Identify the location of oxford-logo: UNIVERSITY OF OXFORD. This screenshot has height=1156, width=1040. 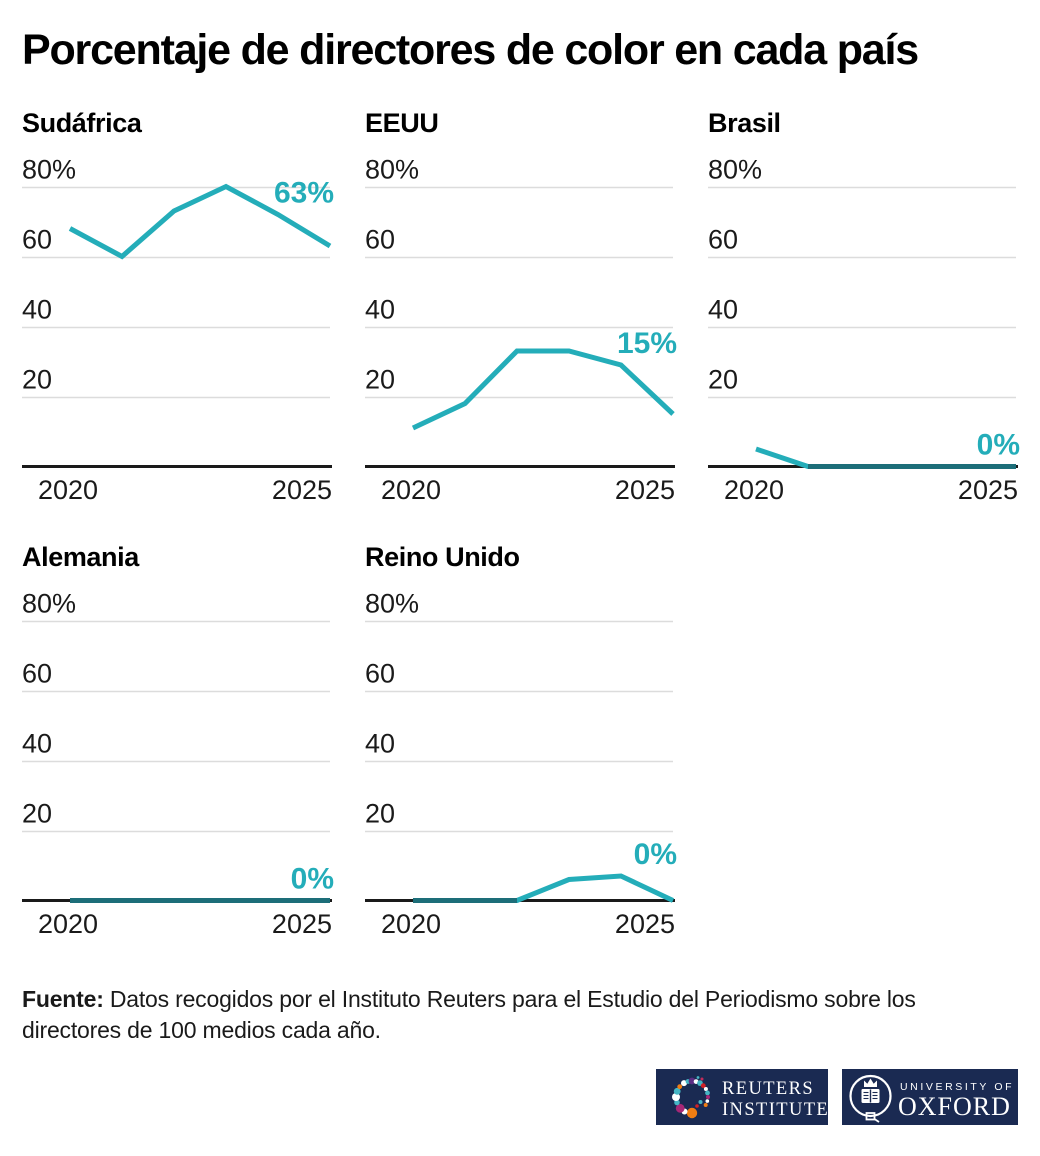
(930, 1097).